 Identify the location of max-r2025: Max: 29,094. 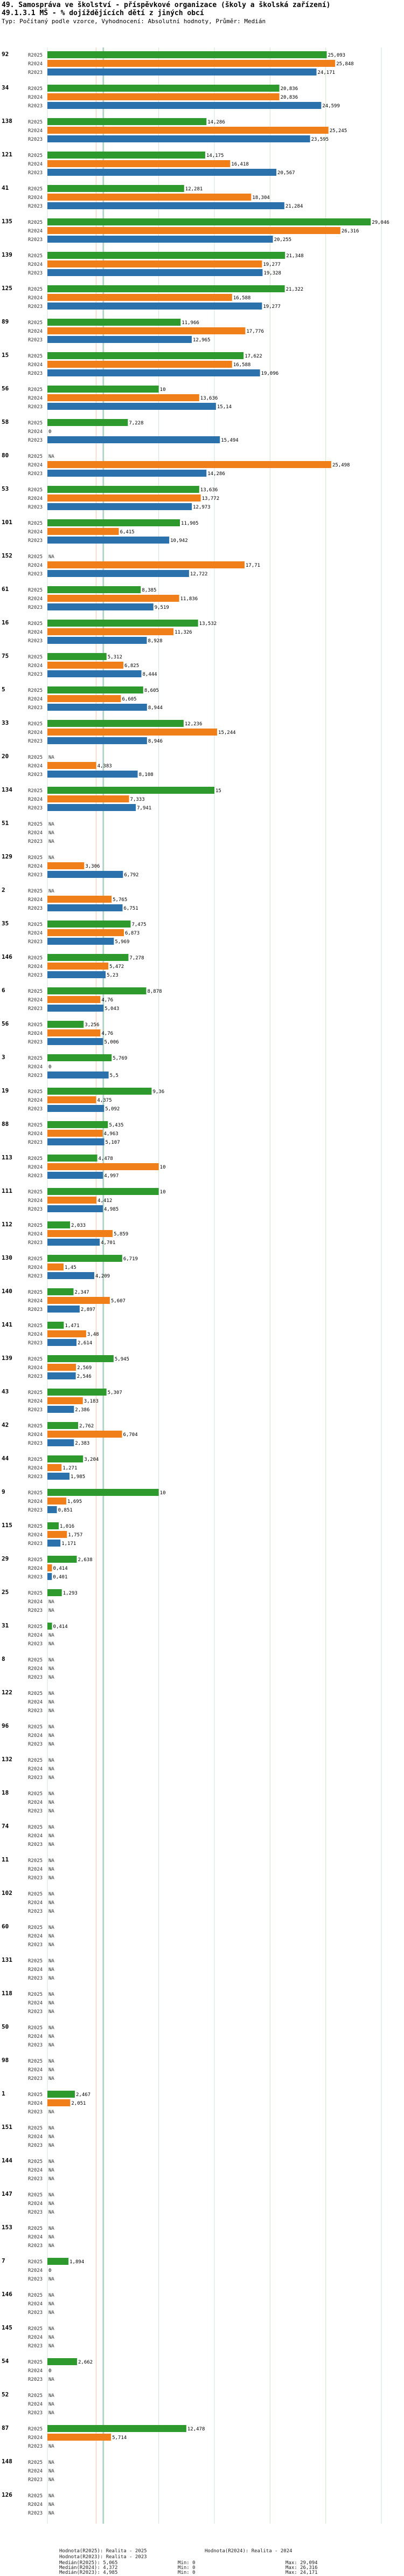
(301, 2563).